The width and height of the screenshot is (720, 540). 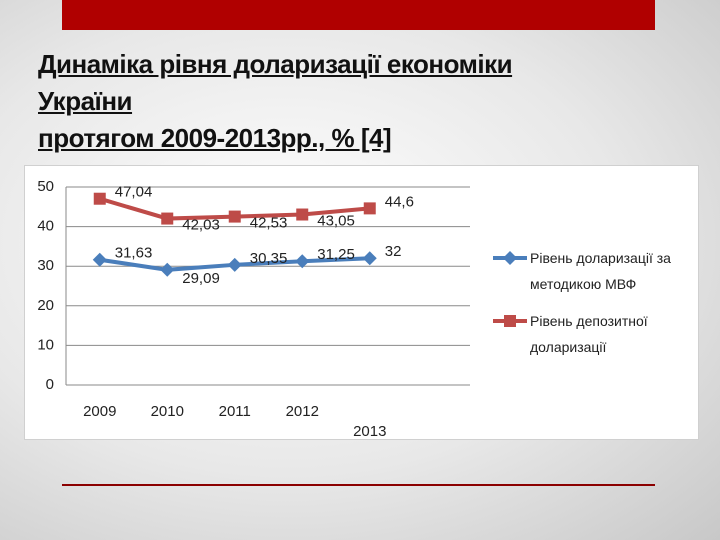 I want to click on data-label: 42,53, so click(x=269, y=223).